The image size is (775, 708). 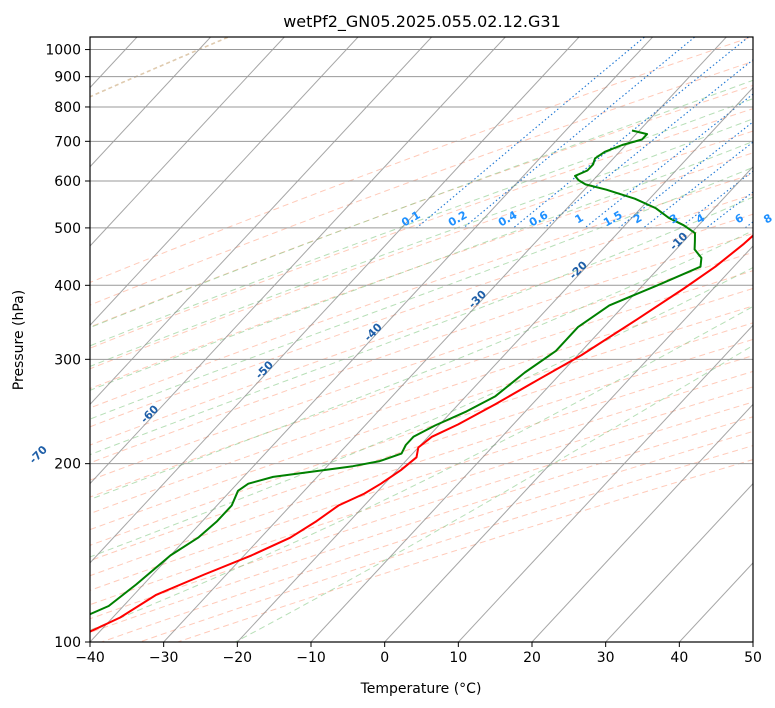 What do you see at coordinates (90, 658) in the screenshot?
I see `x-tick-label: −40` at bounding box center [90, 658].